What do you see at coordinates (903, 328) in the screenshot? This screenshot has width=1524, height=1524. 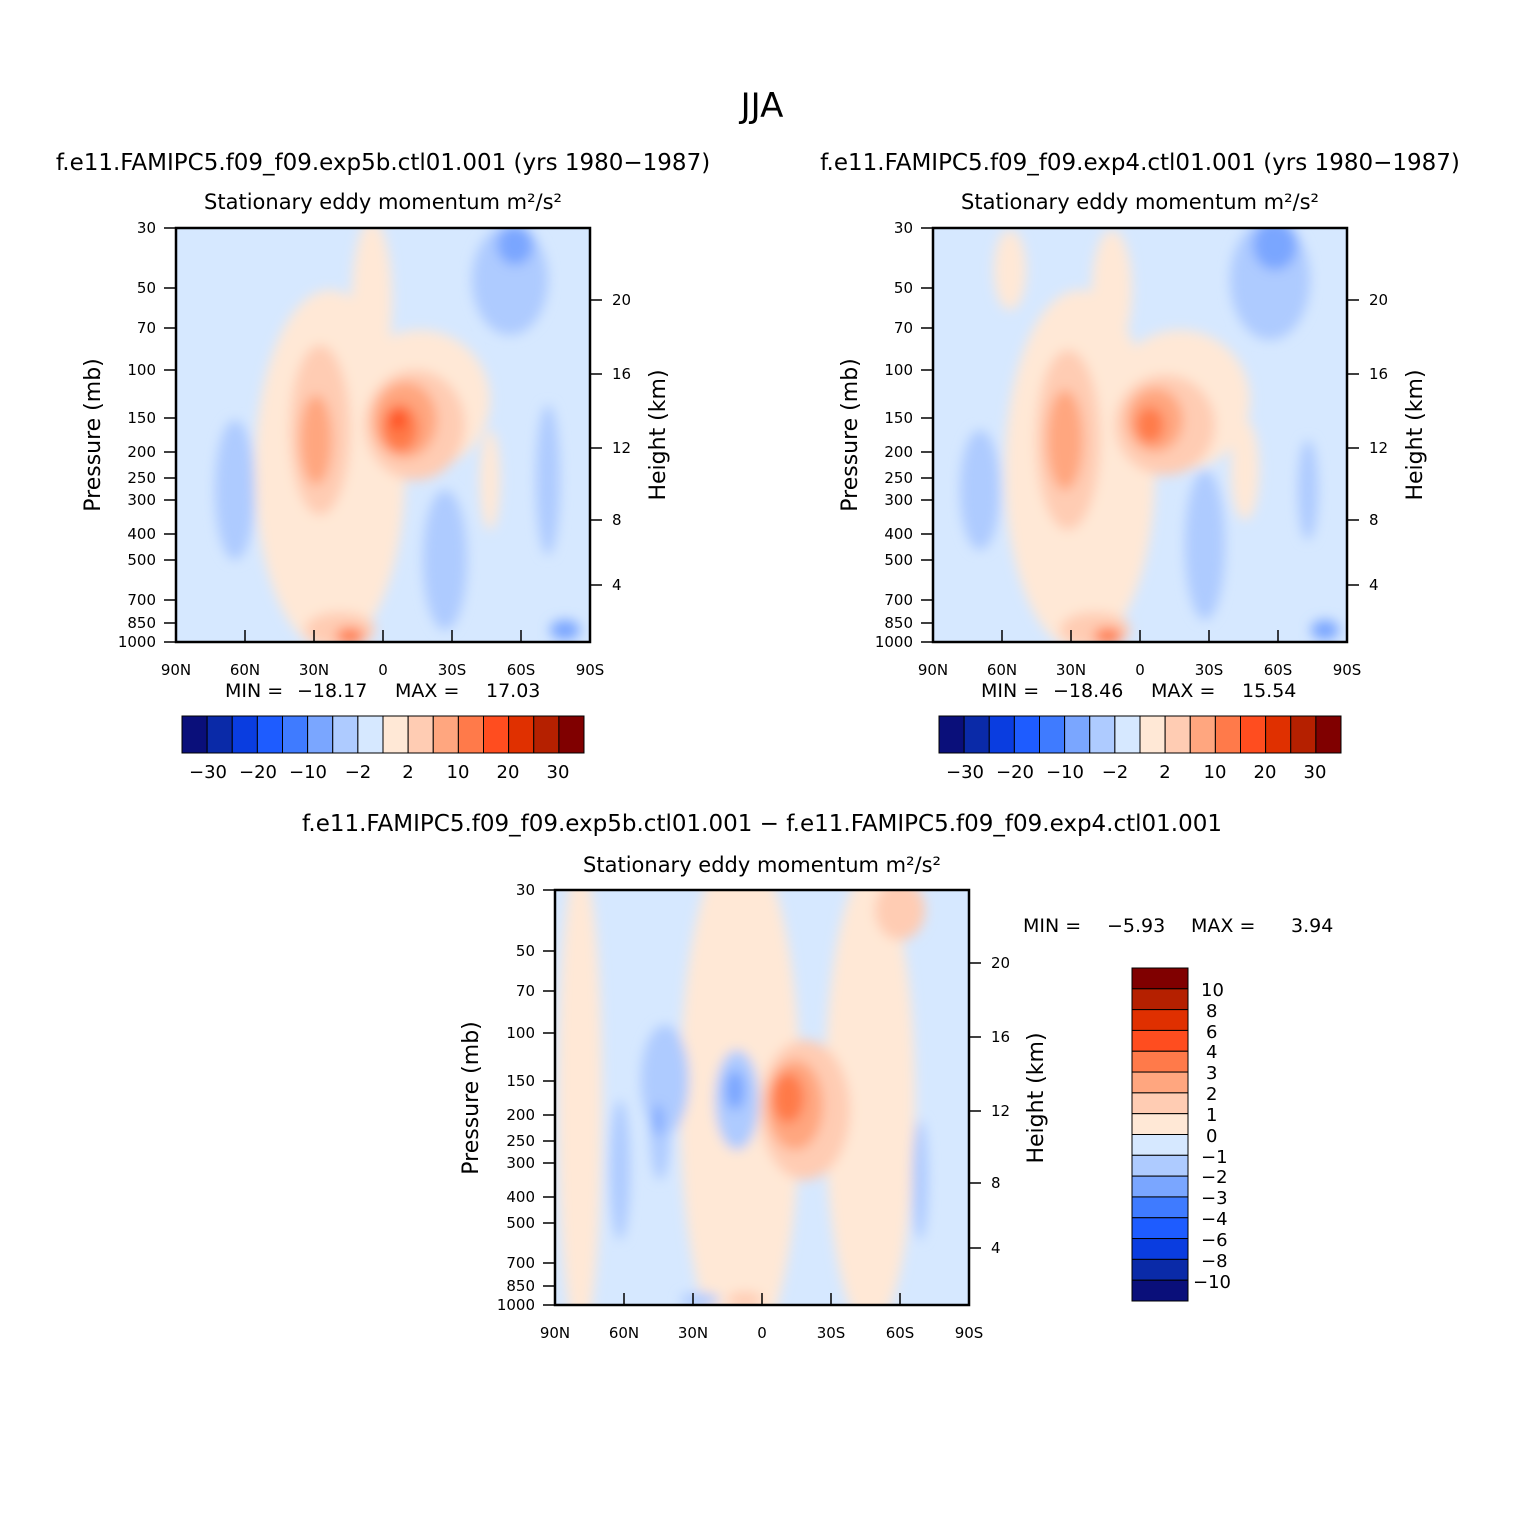 I see `y-tick-label: 70` at bounding box center [903, 328].